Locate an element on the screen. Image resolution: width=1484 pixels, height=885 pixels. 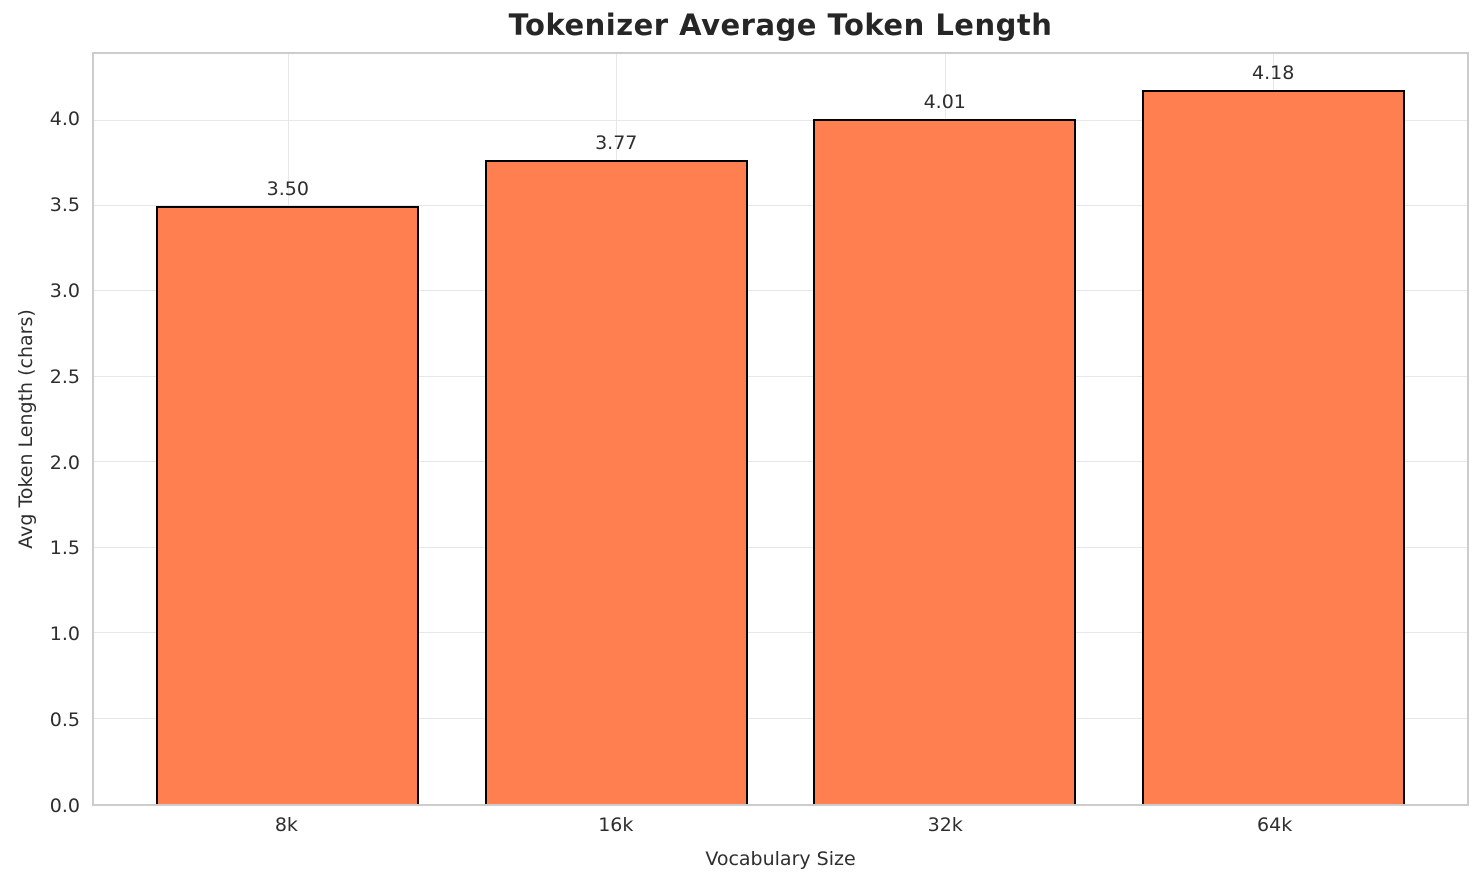
y-tick-label: 0.0 is located at coordinates (64, 806).